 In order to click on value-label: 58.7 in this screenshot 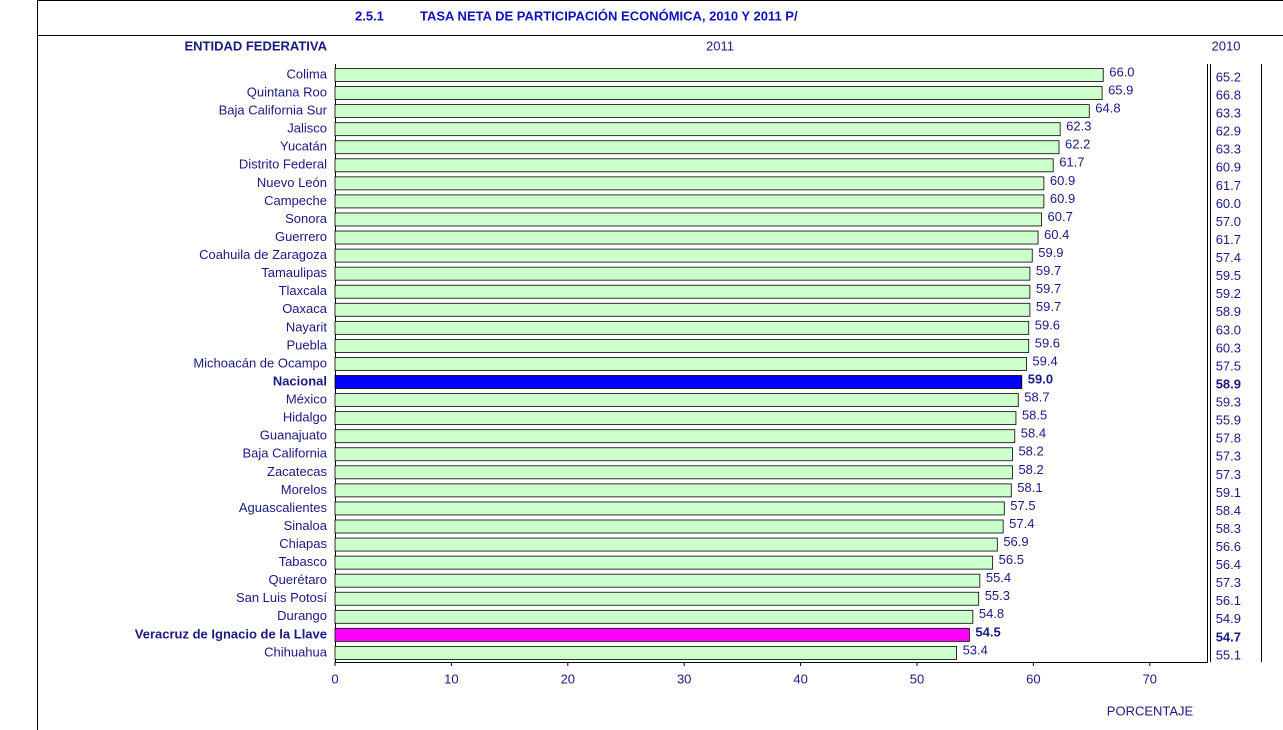, I will do `click(1036, 397)`.